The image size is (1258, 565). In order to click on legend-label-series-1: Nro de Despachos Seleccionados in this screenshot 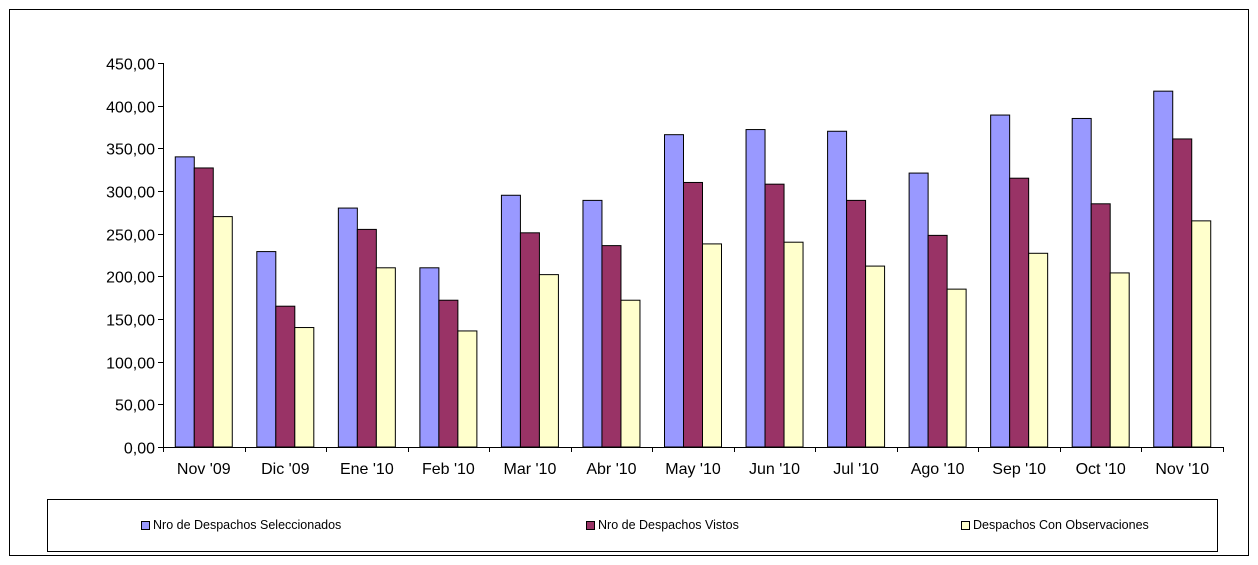, I will do `click(247, 525)`.